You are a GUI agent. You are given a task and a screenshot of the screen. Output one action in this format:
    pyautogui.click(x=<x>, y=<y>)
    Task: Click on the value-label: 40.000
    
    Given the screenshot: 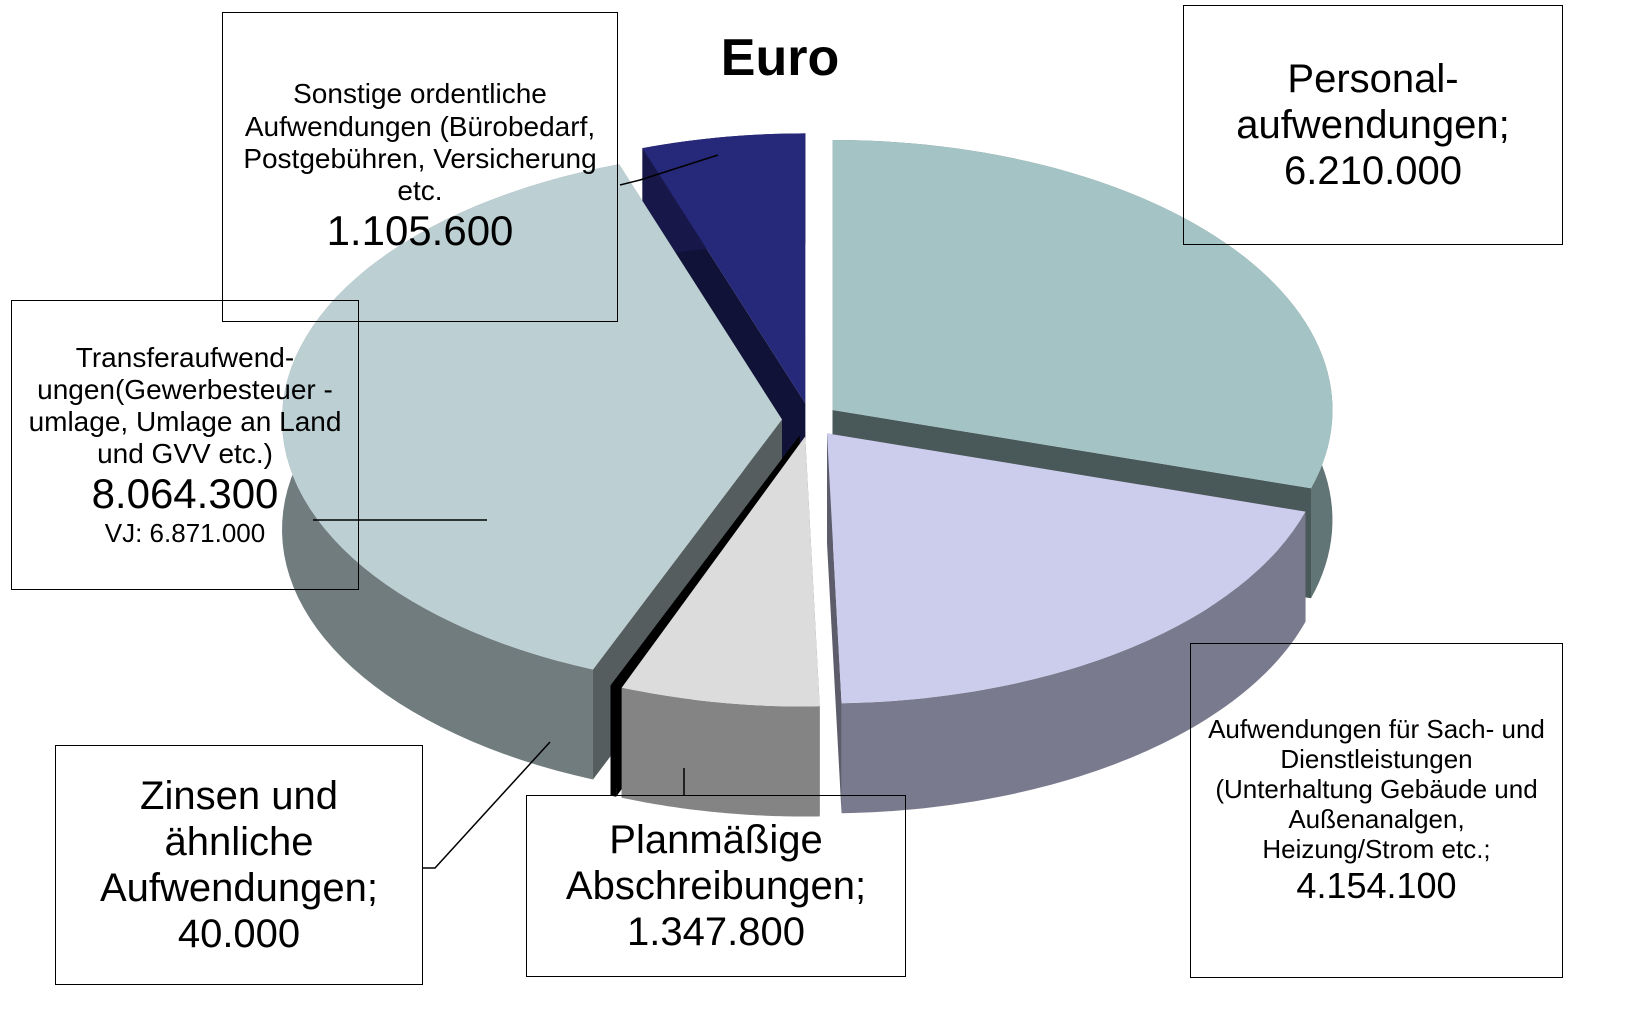 What is the action you would take?
    pyautogui.click(x=239, y=934)
    